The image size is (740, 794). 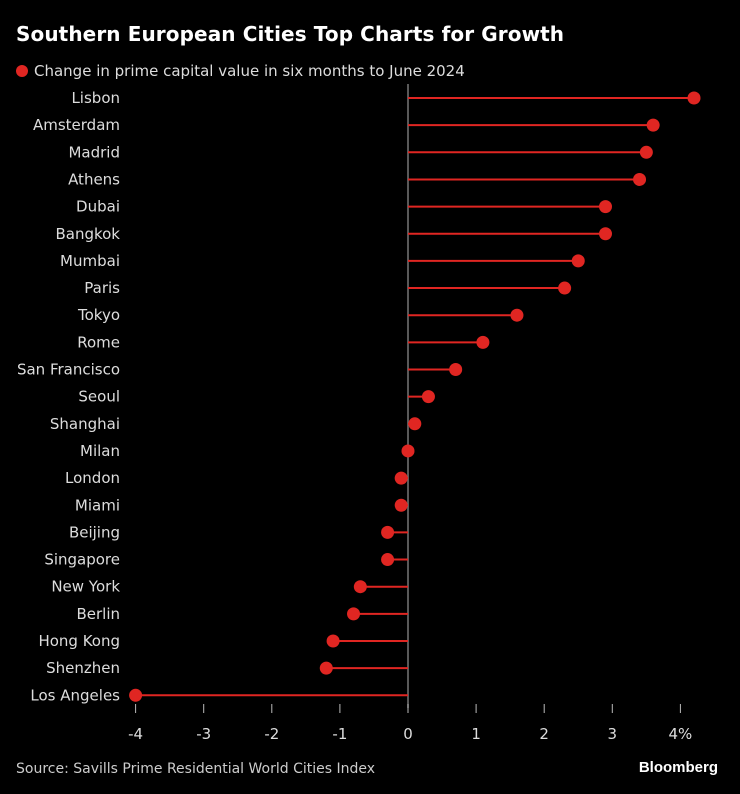 What do you see at coordinates (678, 767) in the screenshot?
I see `bloomberg-logo: Bloomberg` at bounding box center [678, 767].